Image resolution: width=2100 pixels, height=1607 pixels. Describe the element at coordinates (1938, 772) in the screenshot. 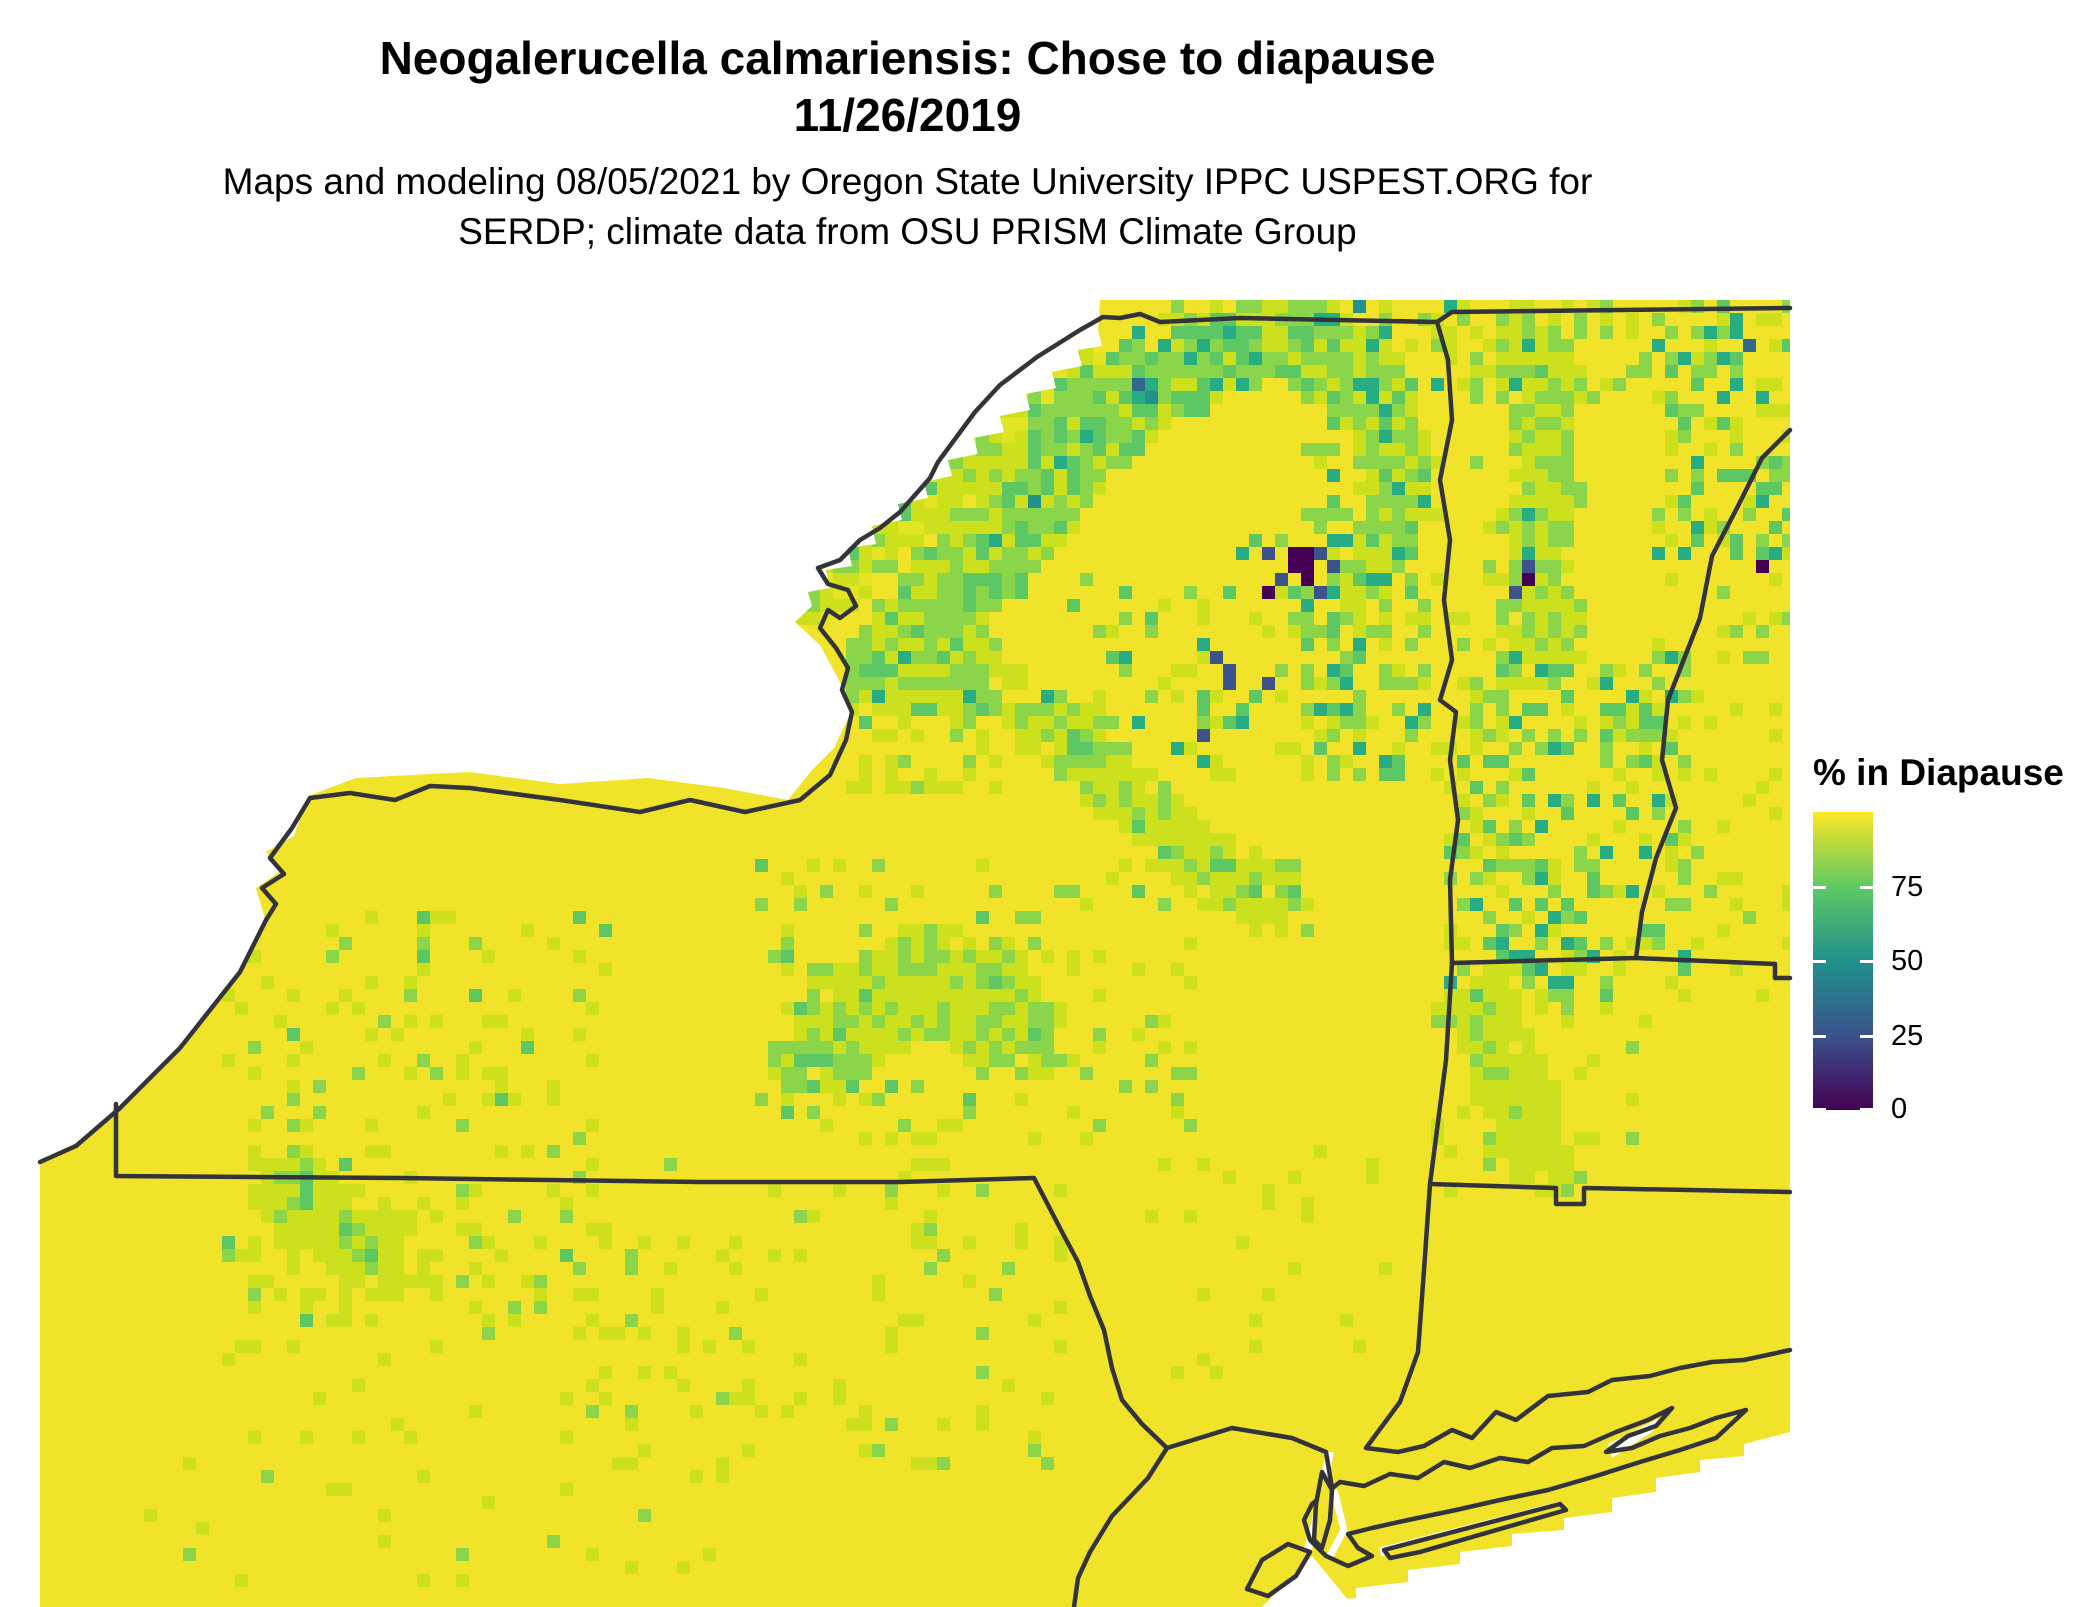

I see `legend-title: % in Diapause` at that location.